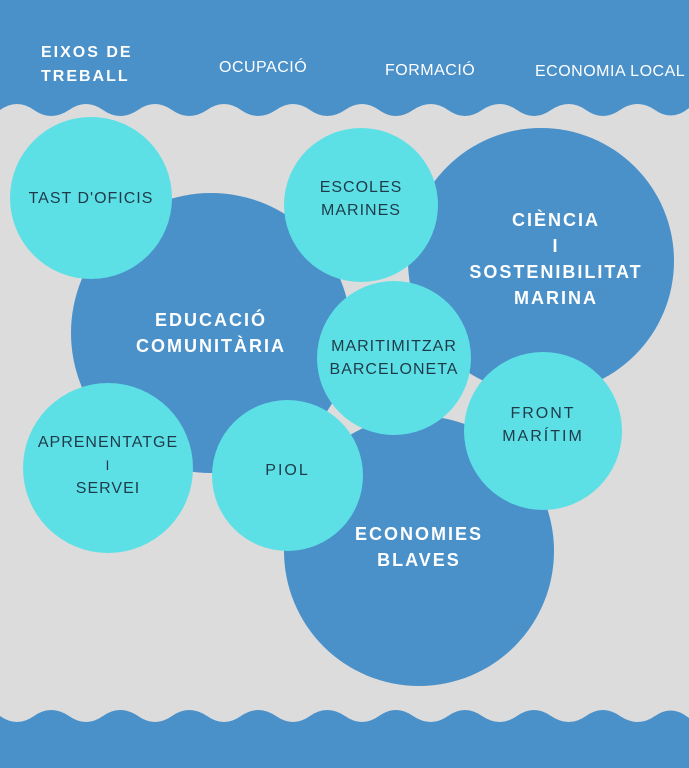 Image resolution: width=689 pixels, height=768 pixels. What do you see at coordinates (394, 369) in the screenshot?
I see `label-line: BARCELONETA` at bounding box center [394, 369].